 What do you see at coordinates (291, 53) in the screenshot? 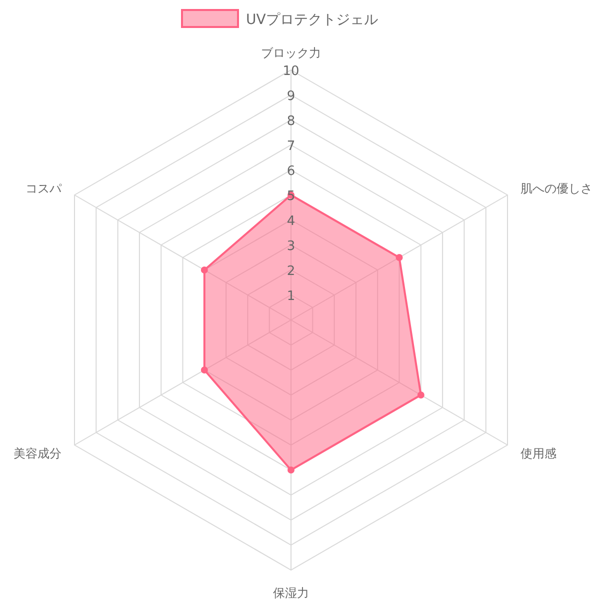
I see `spoke-label: ブロック力` at bounding box center [291, 53].